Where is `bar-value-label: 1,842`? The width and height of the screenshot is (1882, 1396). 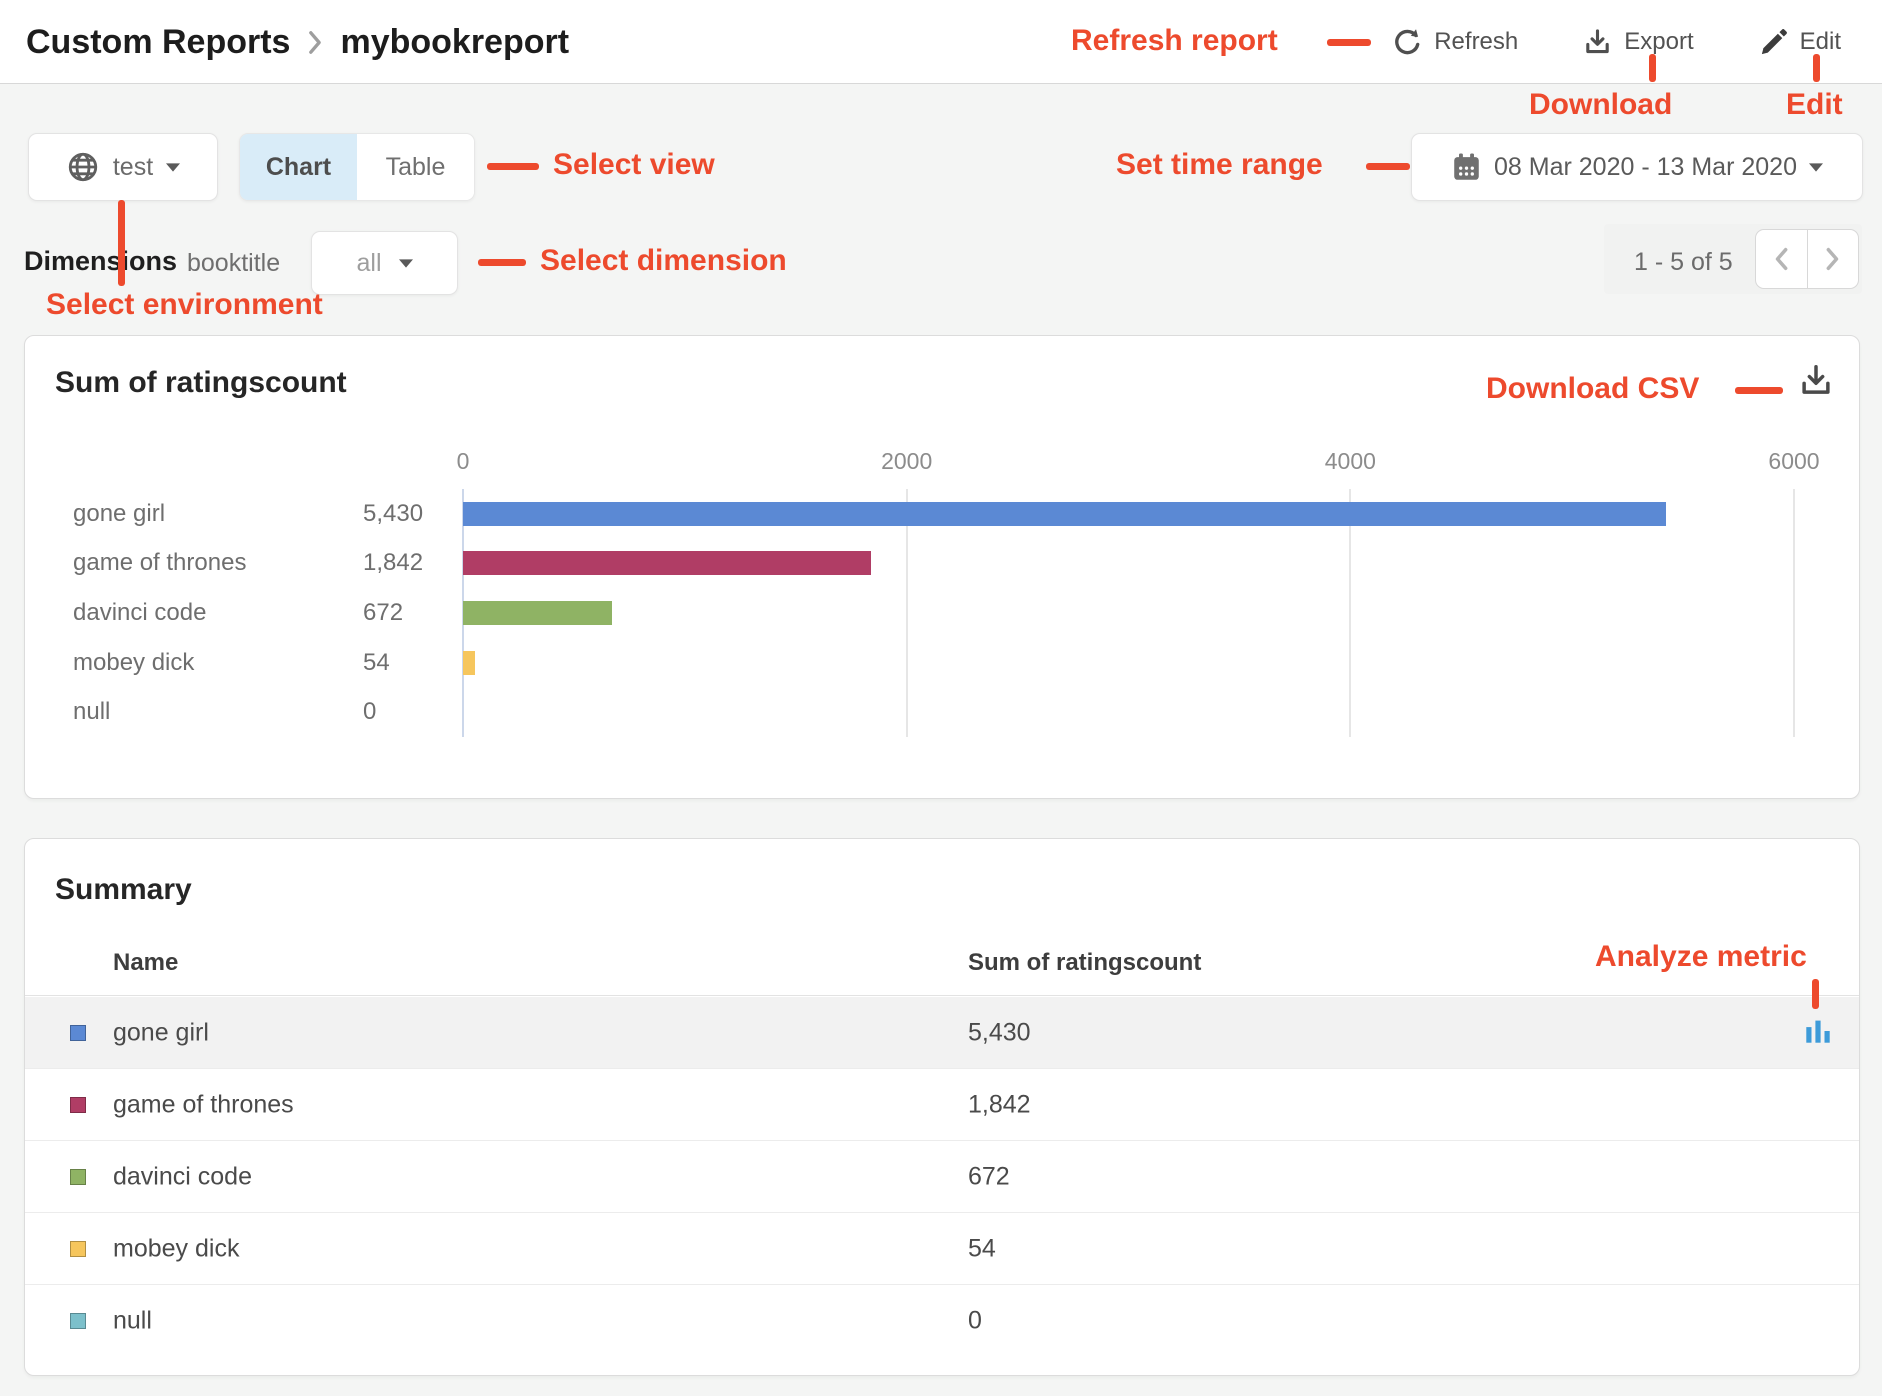 bar-value-label: 1,842 is located at coordinates (393, 563).